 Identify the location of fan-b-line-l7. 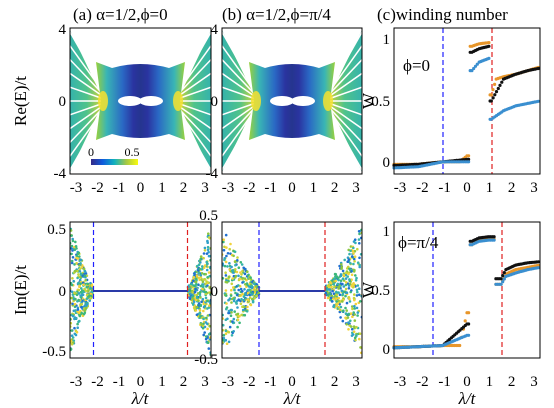
(238, 117).